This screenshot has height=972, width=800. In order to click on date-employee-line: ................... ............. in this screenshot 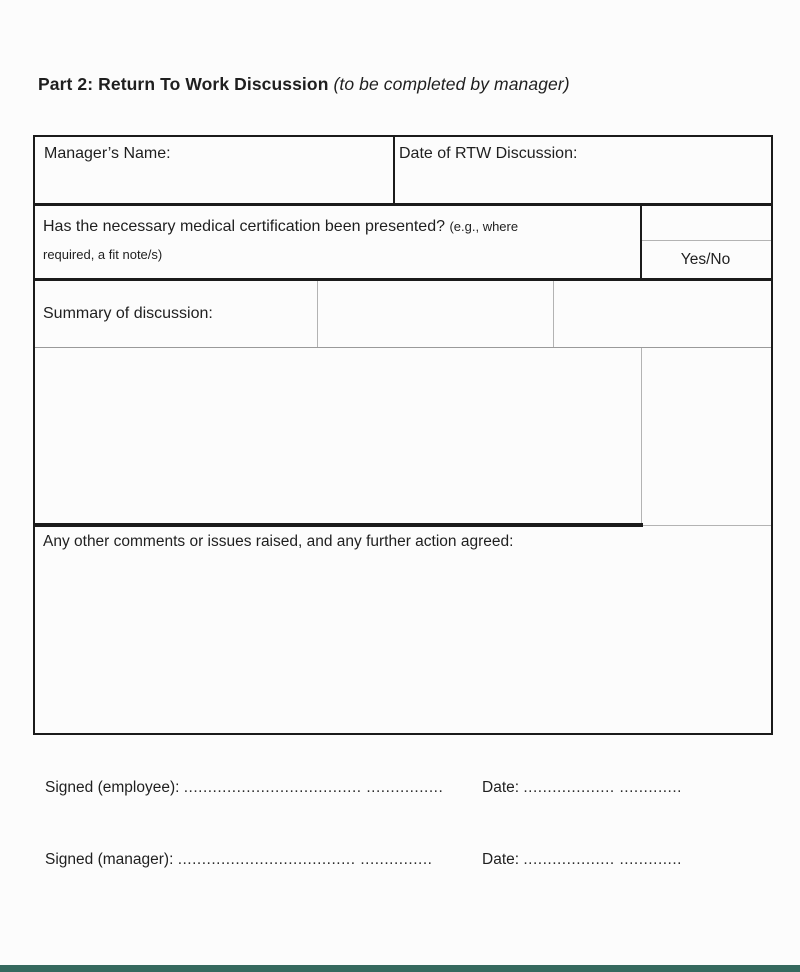, I will do `click(602, 787)`.